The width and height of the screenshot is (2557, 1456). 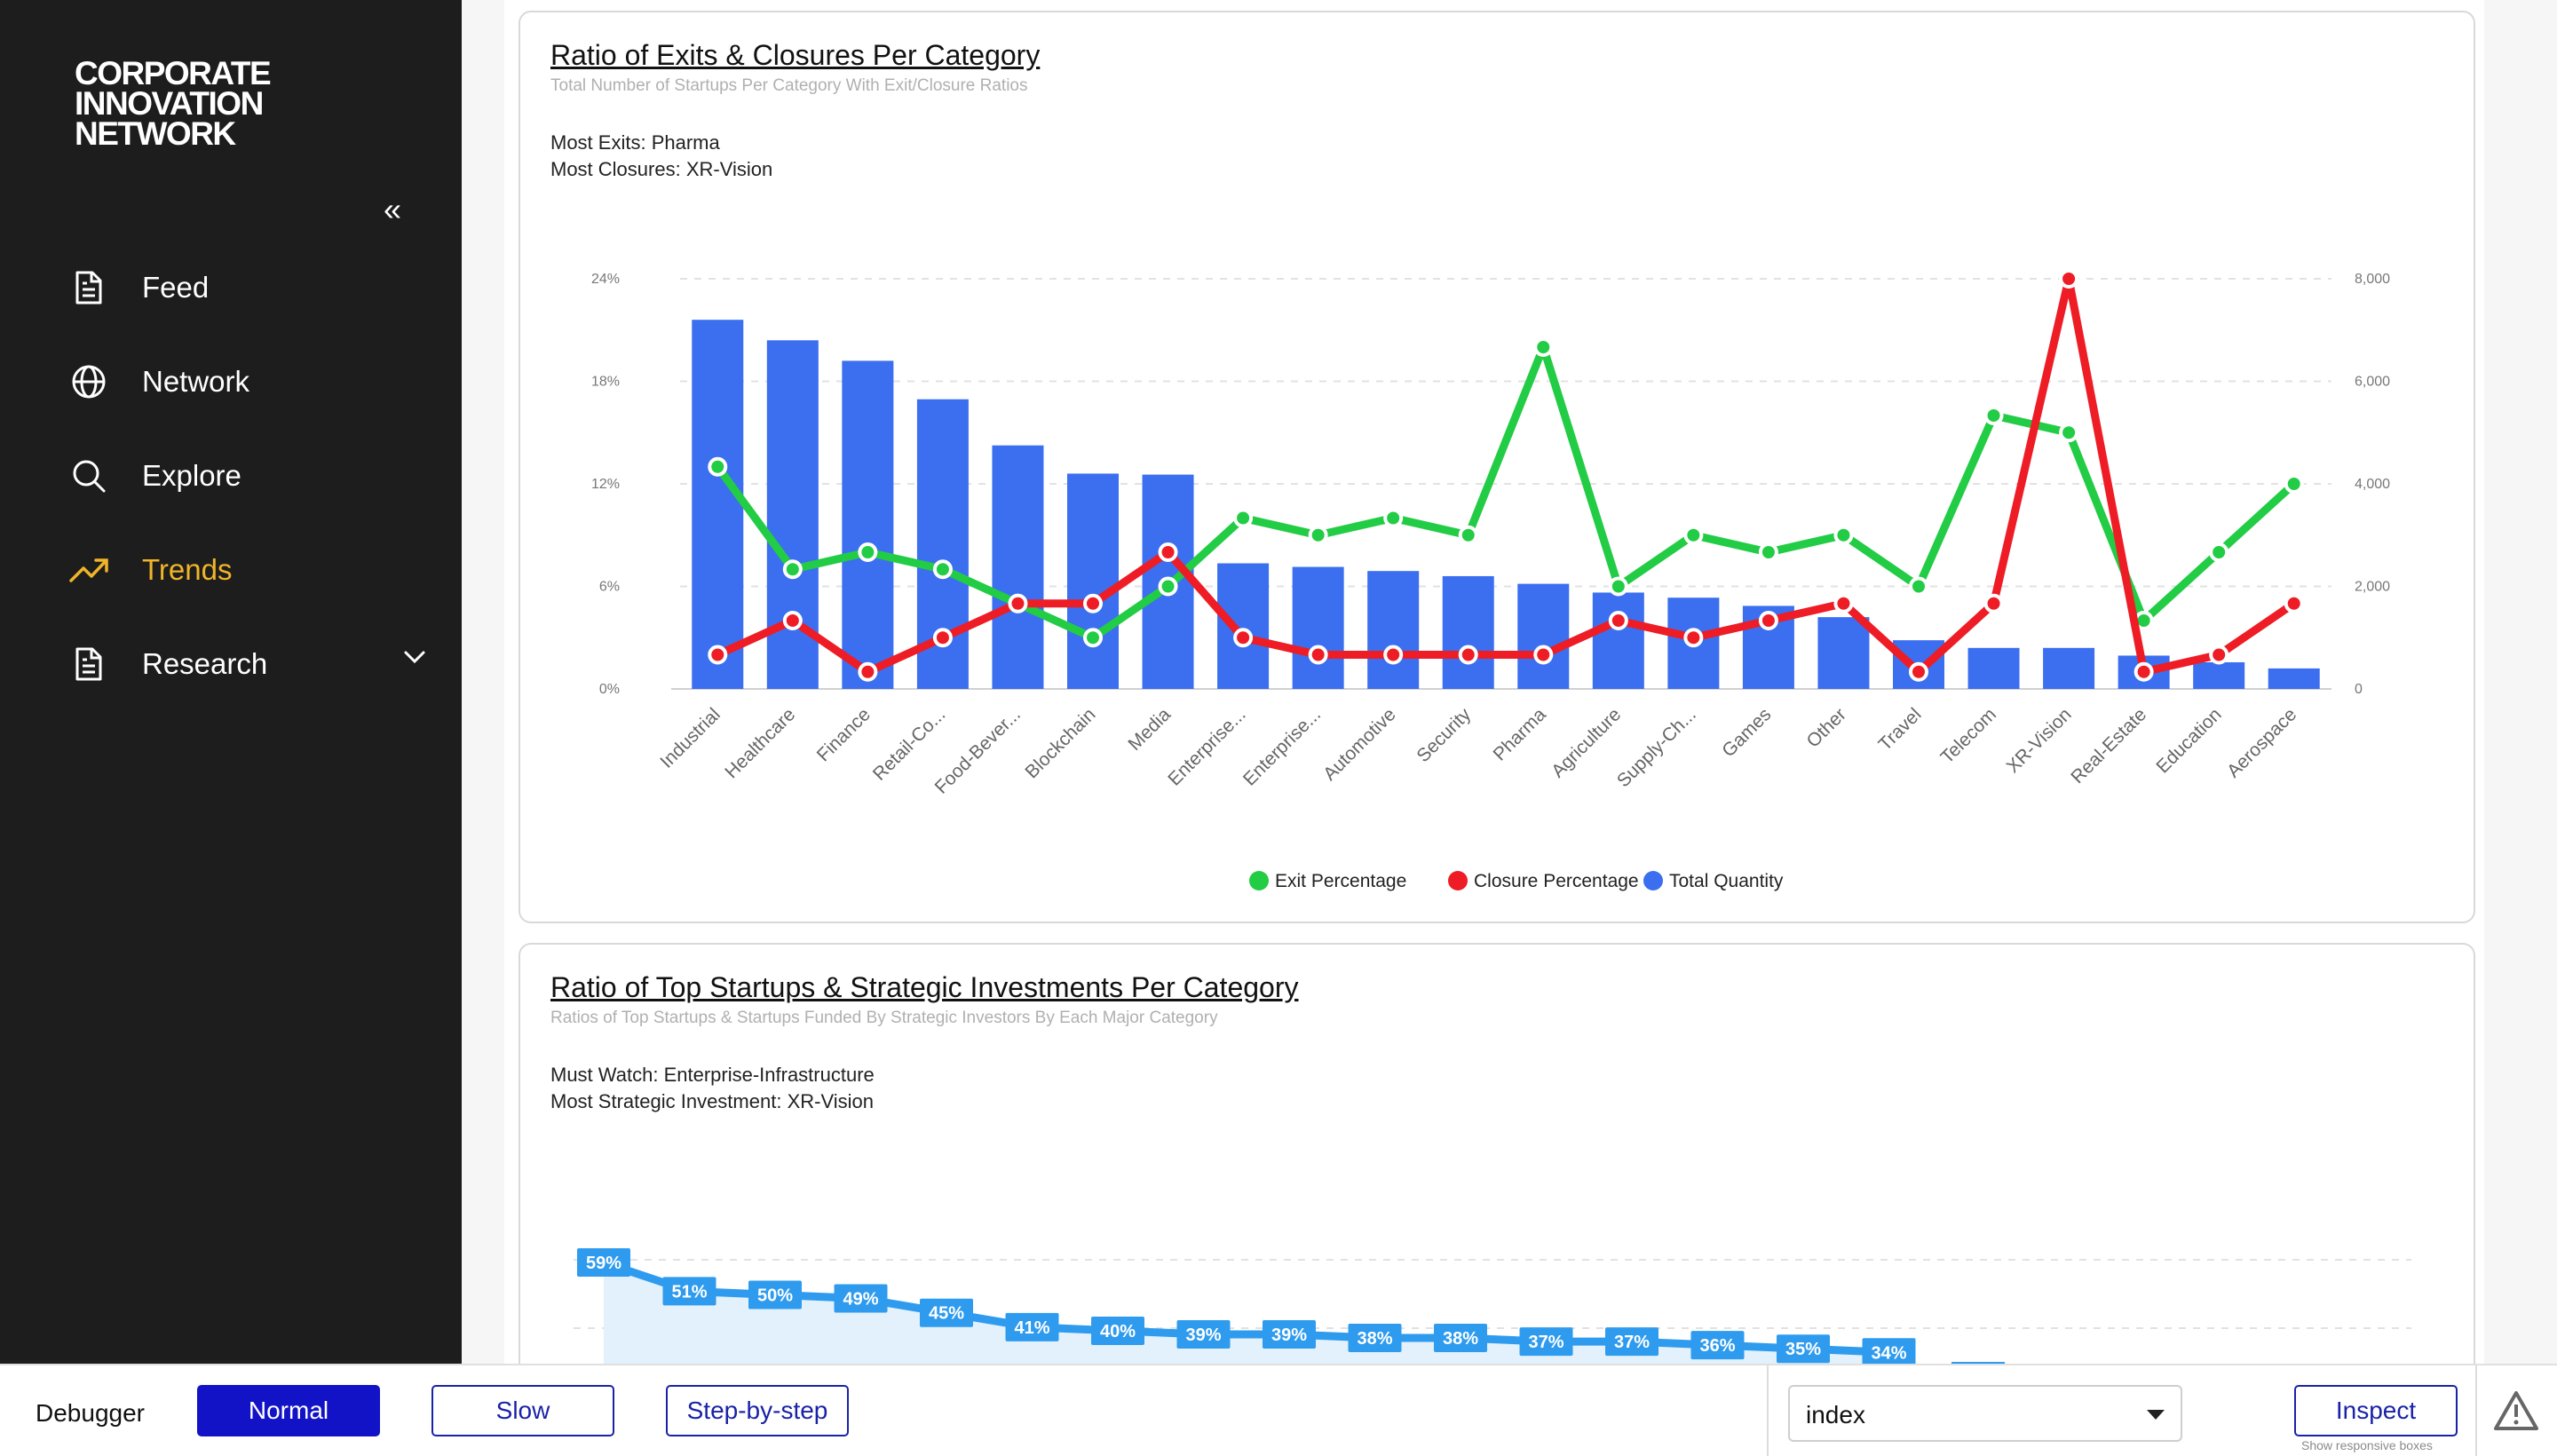 I want to click on chevron-down-icon, so click(x=414, y=659).